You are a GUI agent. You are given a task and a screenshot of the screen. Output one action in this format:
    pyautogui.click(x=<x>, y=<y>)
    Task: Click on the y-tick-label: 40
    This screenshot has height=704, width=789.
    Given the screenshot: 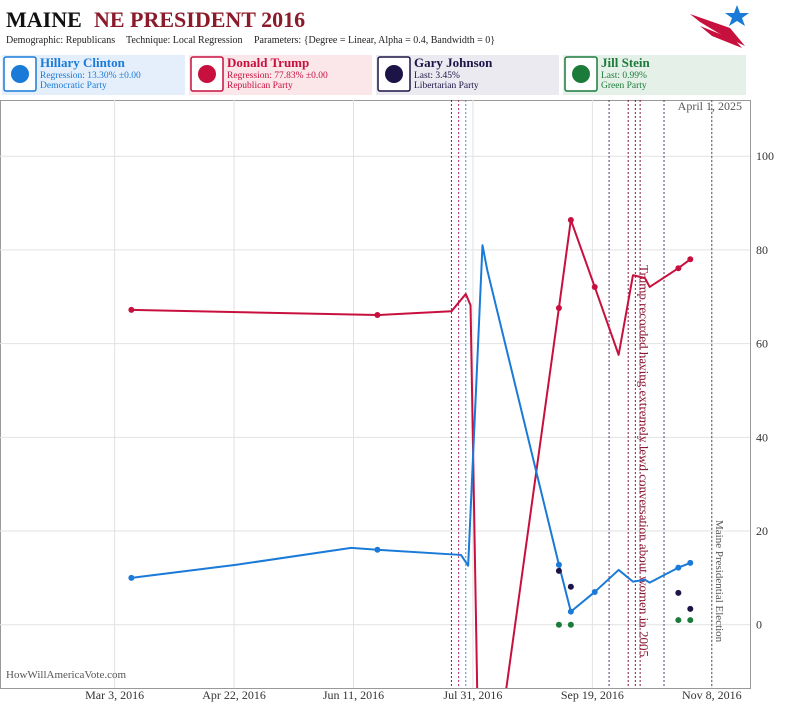 What is the action you would take?
    pyautogui.click(x=762, y=437)
    